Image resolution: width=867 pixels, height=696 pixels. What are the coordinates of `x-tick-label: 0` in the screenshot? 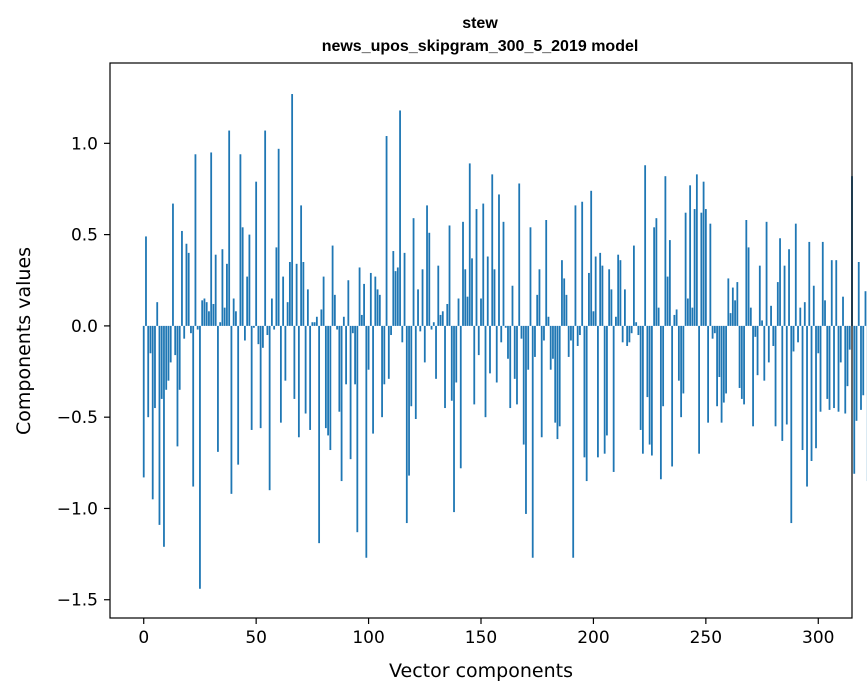 It's located at (143, 638).